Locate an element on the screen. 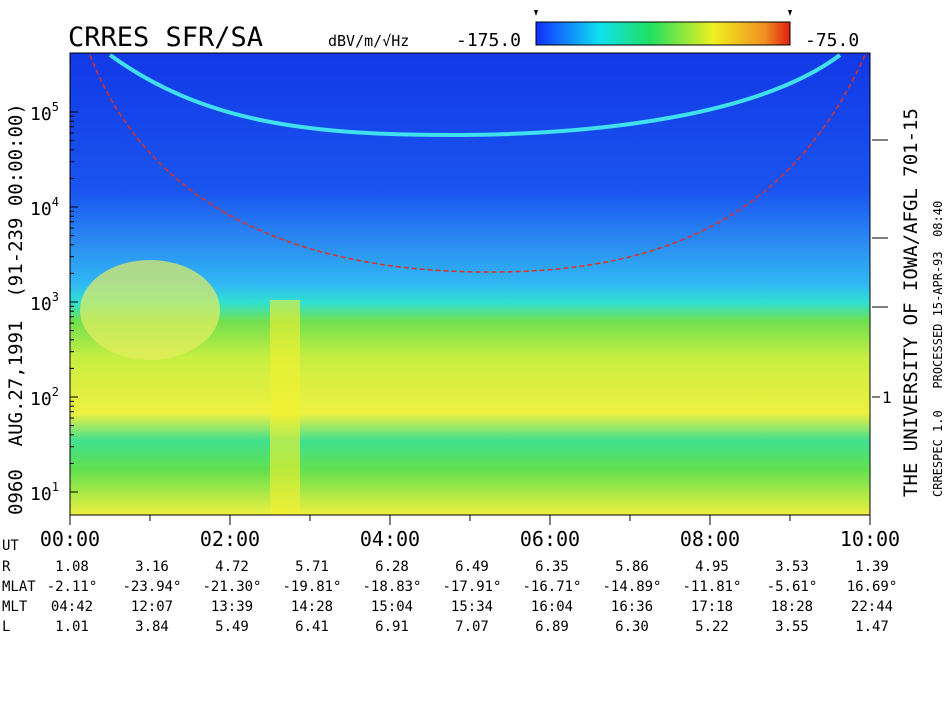 The image size is (945, 720). y-tick-exp: 2 is located at coordinates (55, 392).